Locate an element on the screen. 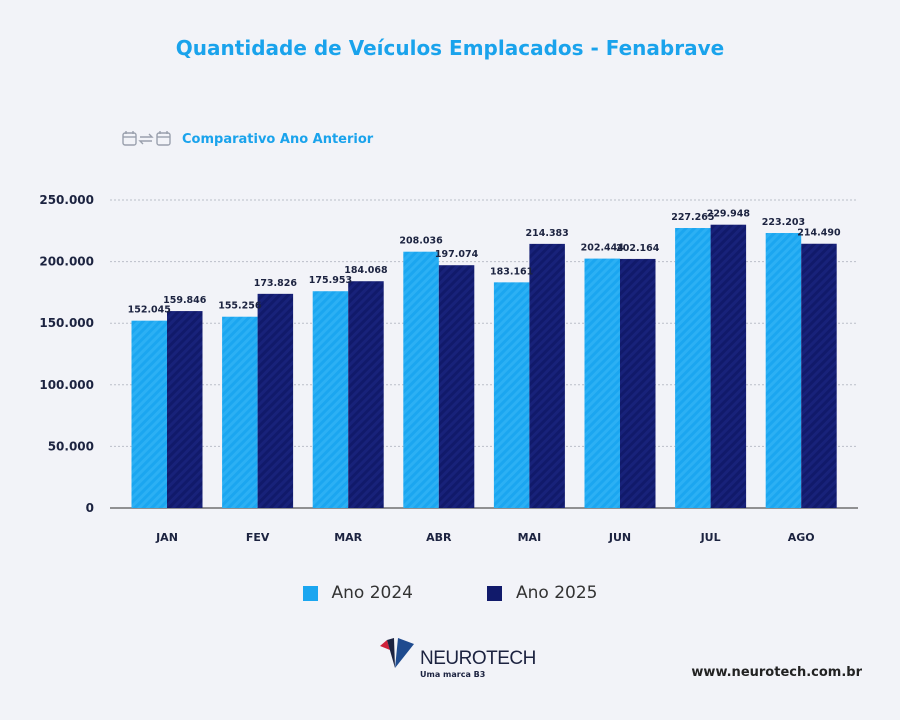 Image resolution: width=900 pixels, height=720 pixels. data-label: 155.256 is located at coordinates (240, 306).